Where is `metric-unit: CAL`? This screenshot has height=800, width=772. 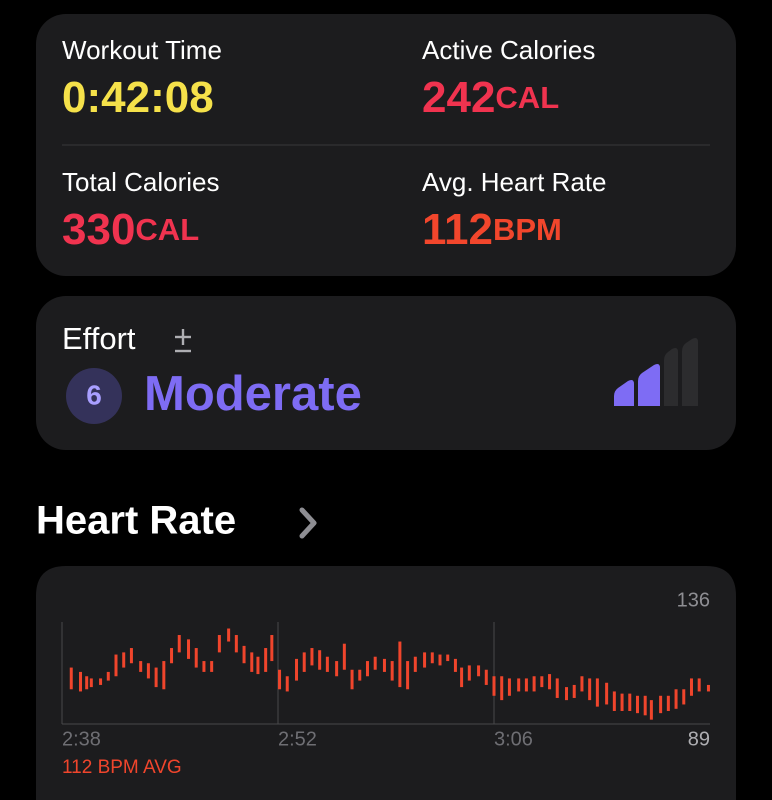
metric-unit: CAL is located at coordinates (527, 97).